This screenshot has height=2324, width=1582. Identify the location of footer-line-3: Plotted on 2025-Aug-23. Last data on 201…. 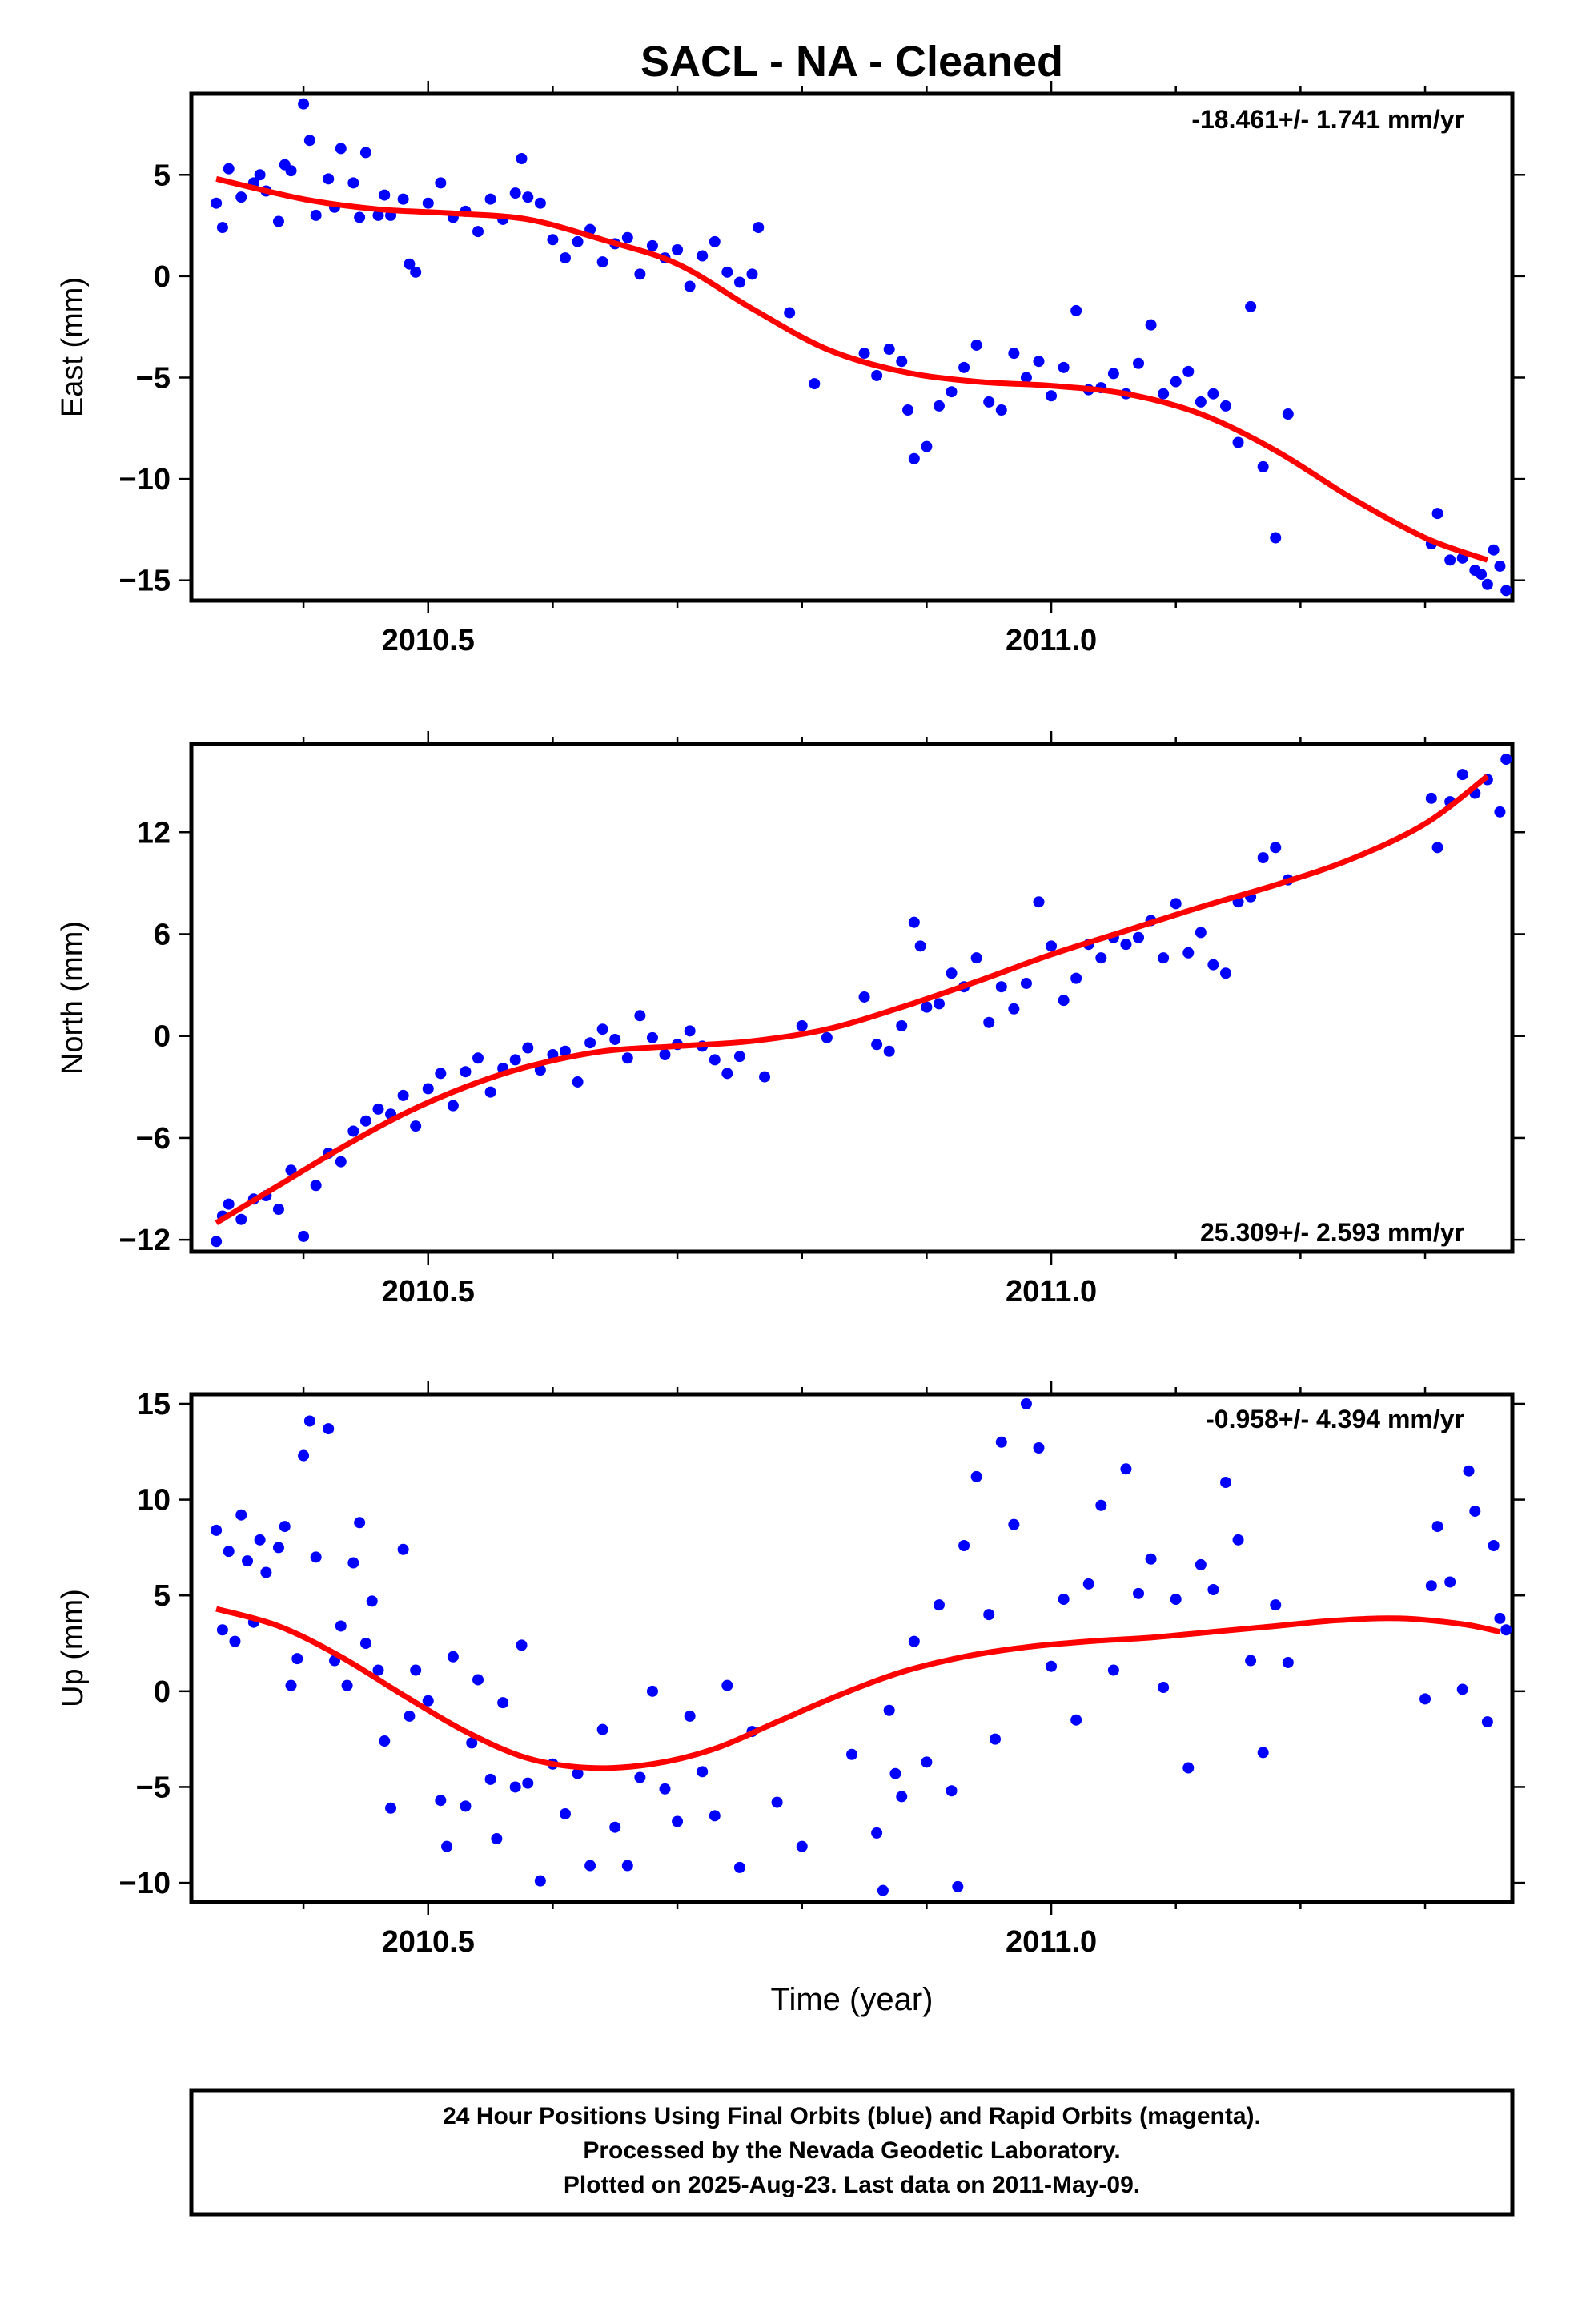
(852, 2185).